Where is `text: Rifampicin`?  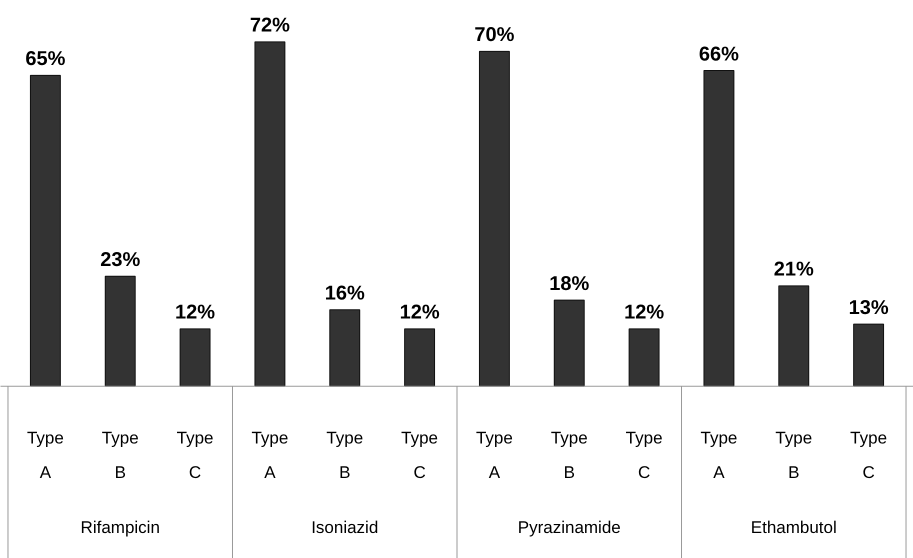 text: Rifampicin is located at coordinates (120, 527).